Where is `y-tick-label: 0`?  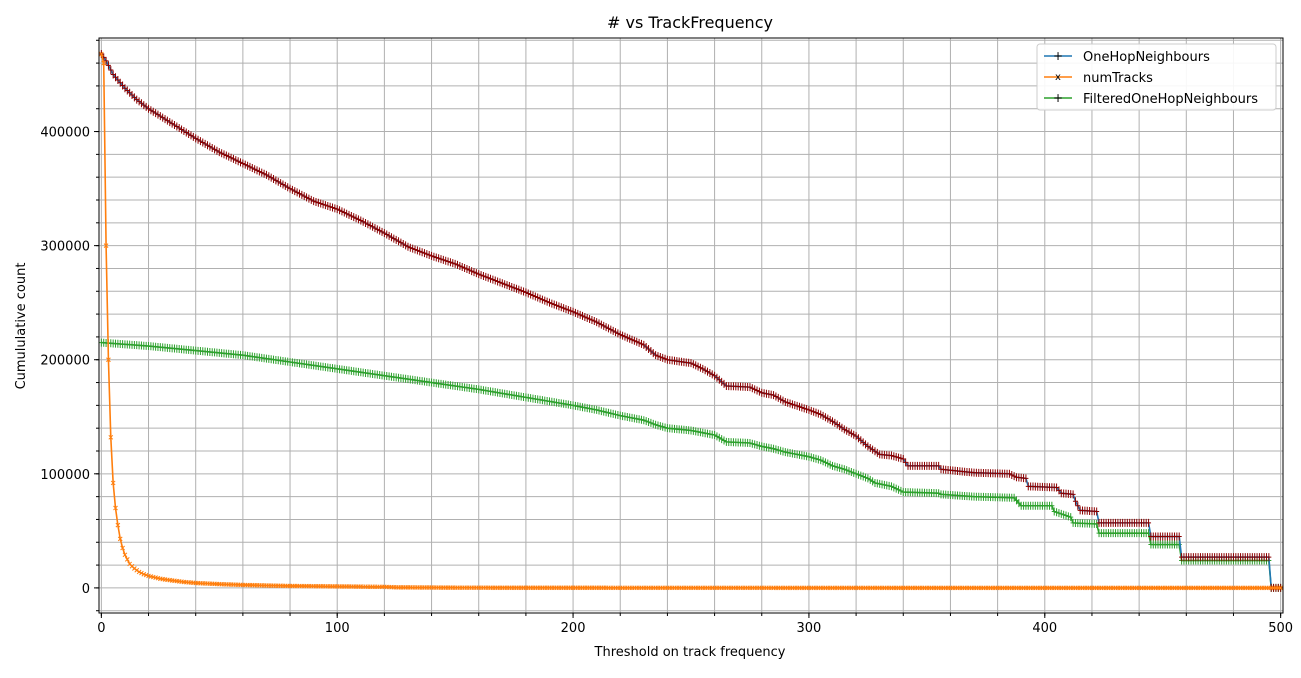
y-tick-label: 0 is located at coordinates (86, 589).